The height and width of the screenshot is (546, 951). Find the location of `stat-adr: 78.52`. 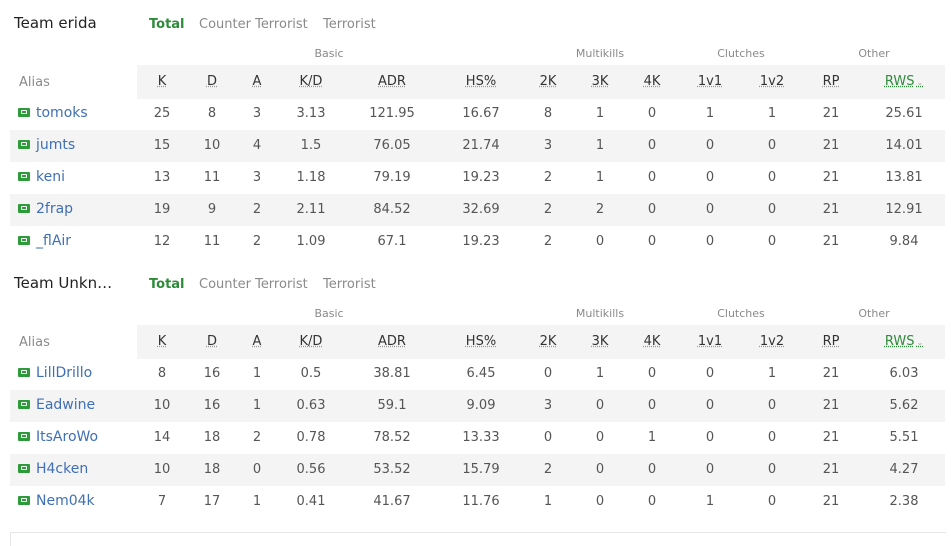

stat-adr: 78.52 is located at coordinates (392, 437).